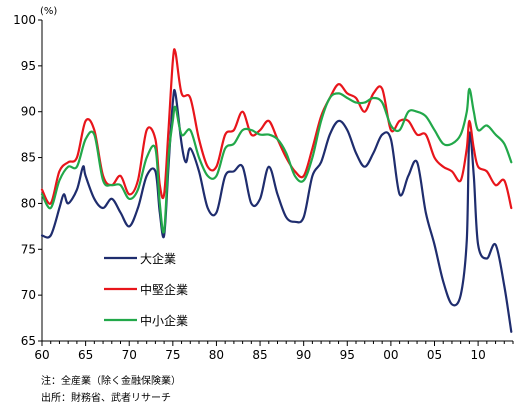  Describe the element at coordinates (85, 355) in the screenshot. I see `x-tick-label: 65` at that location.